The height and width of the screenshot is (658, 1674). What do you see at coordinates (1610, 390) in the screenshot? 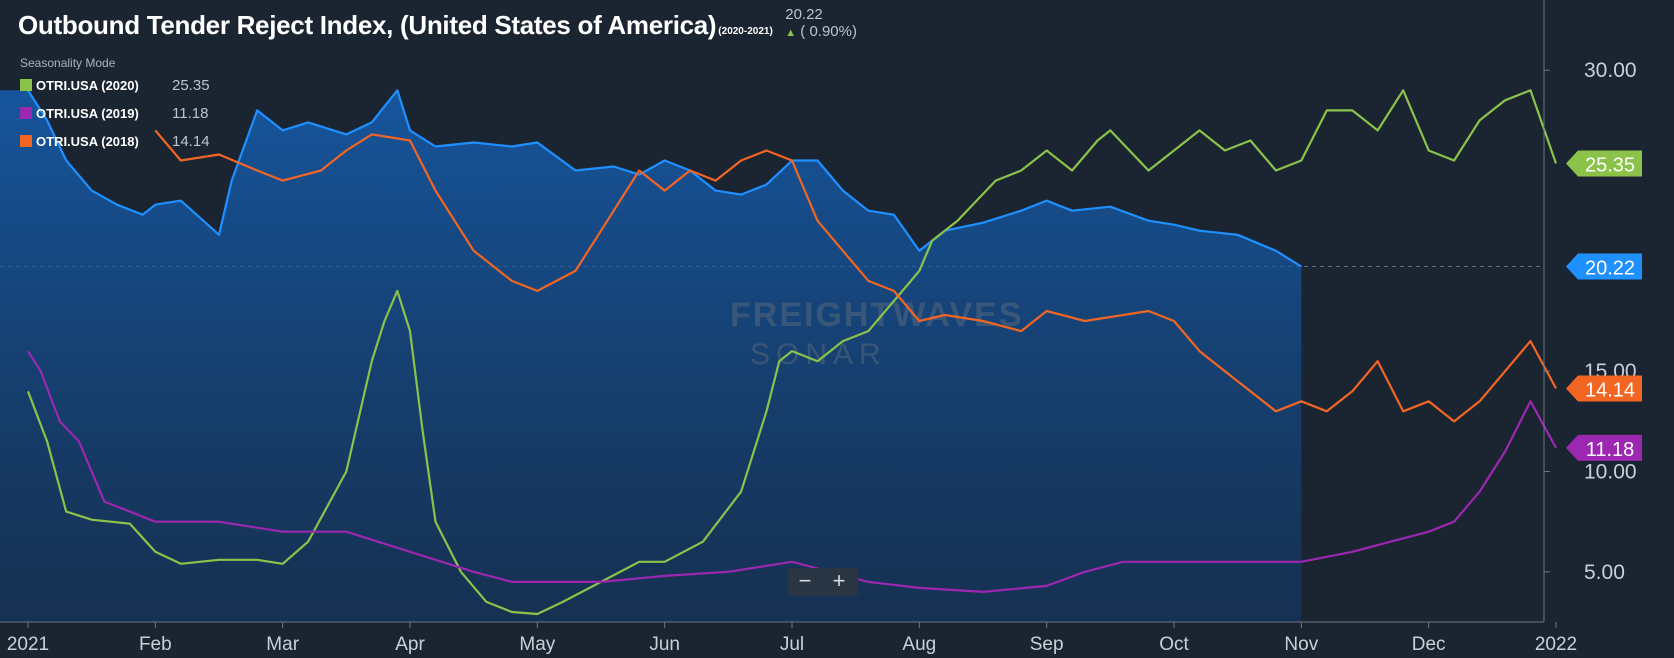
I see `value-badge-label: 14.14` at bounding box center [1610, 390].